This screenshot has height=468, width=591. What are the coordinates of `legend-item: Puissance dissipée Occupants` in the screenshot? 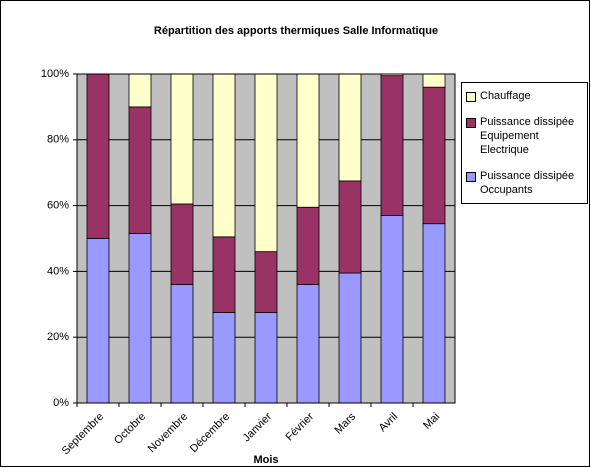 It's located at (525, 183).